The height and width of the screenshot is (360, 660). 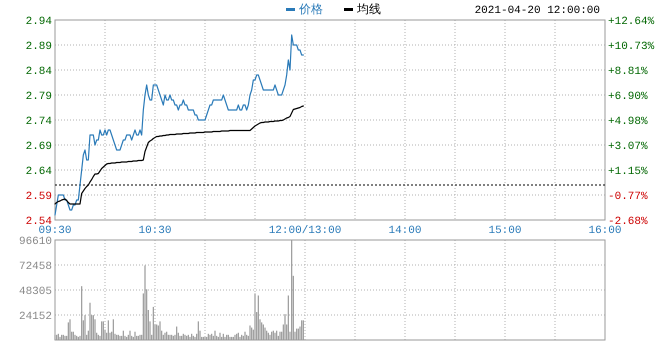 I want to click on y-tick-label: 2.69, so click(x=39, y=147).